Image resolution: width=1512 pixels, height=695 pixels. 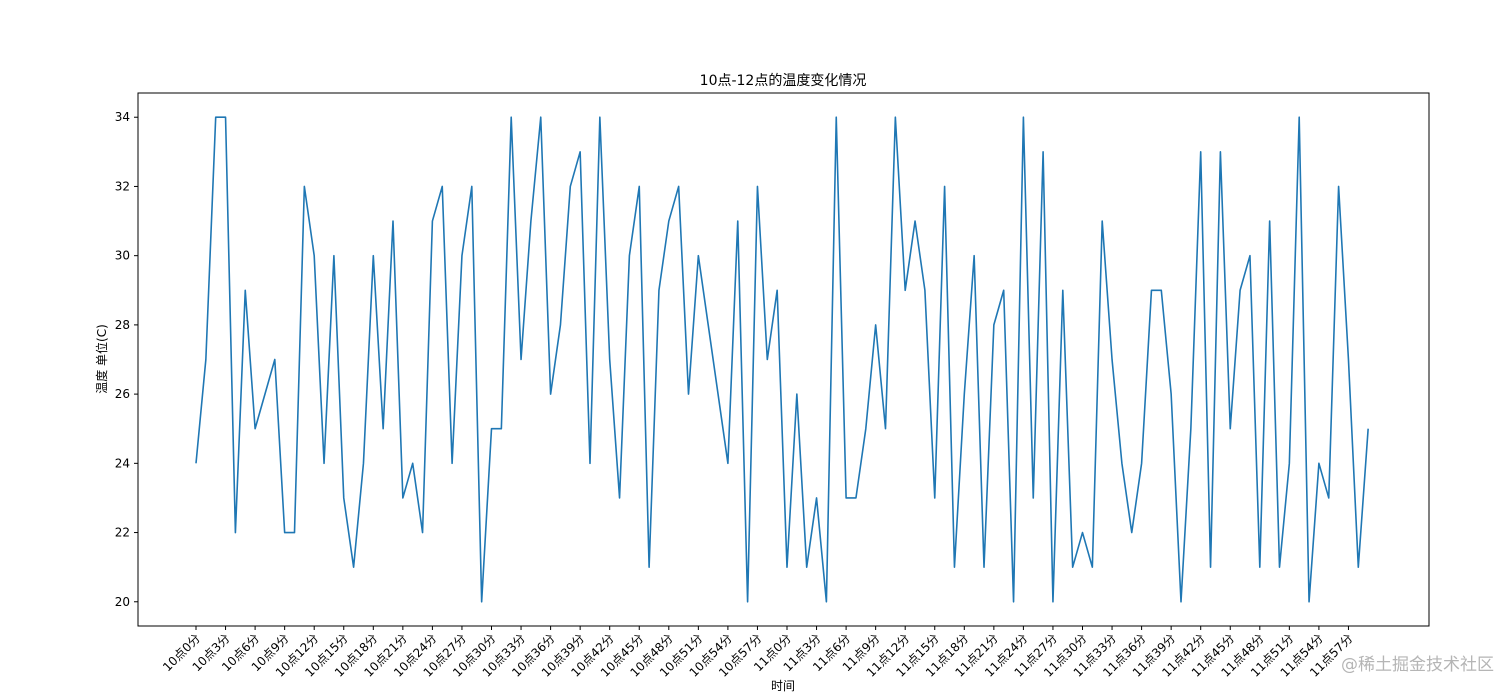 What do you see at coordinates (122, 602) in the screenshot?
I see `y-tick-label: 20` at bounding box center [122, 602].